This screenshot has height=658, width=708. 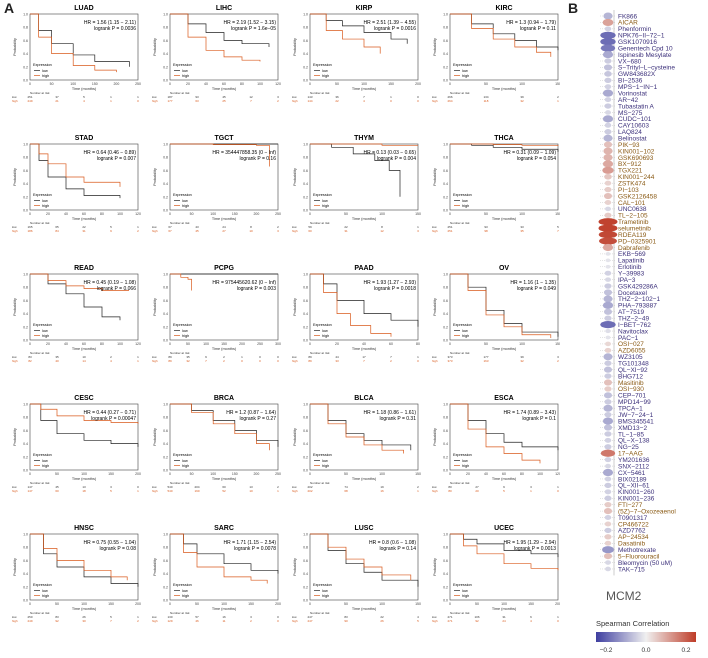 I want to click on risk-count-high: 26, so click(x=382, y=621).